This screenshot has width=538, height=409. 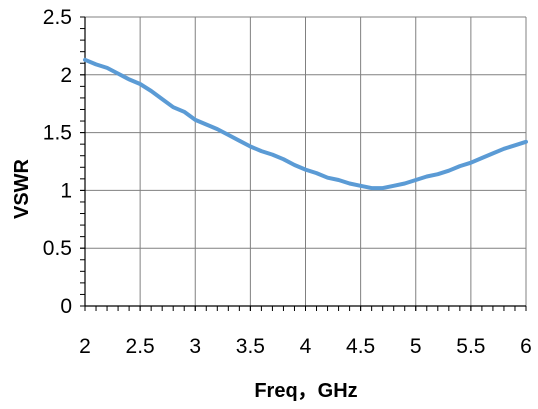 I want to click on y-tick-label: 1.5, so click(x=57, y=133).